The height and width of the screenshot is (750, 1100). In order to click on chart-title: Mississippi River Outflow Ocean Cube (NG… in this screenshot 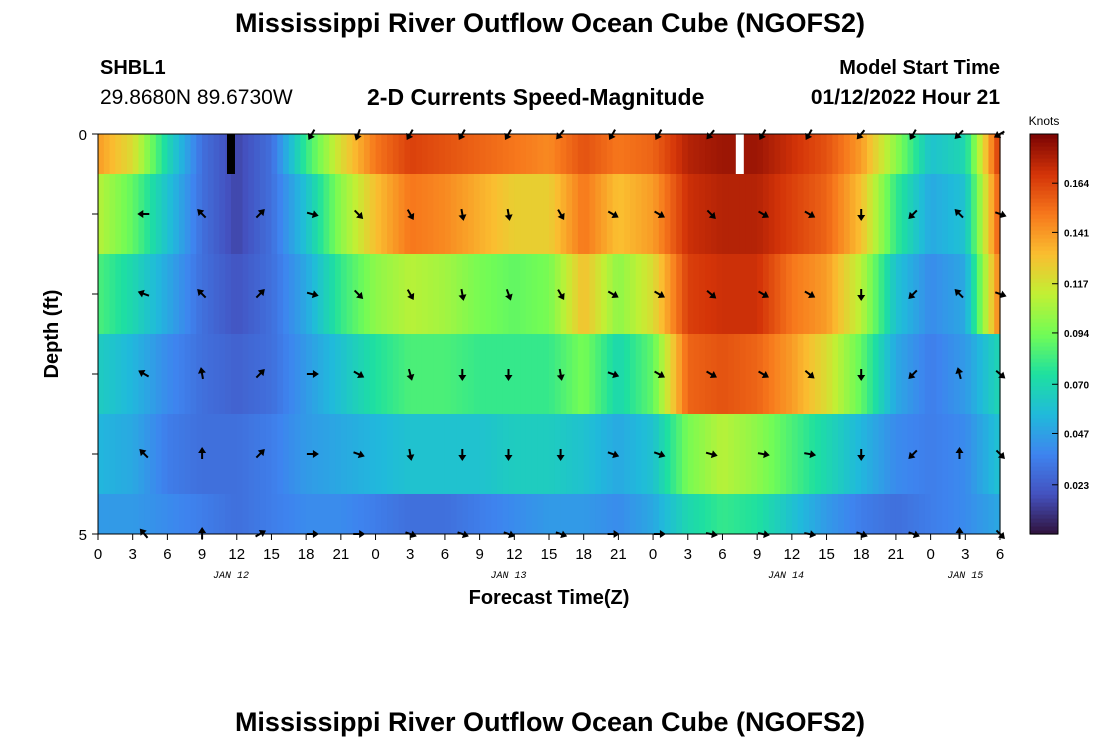, I will do `click(550, 23)`.